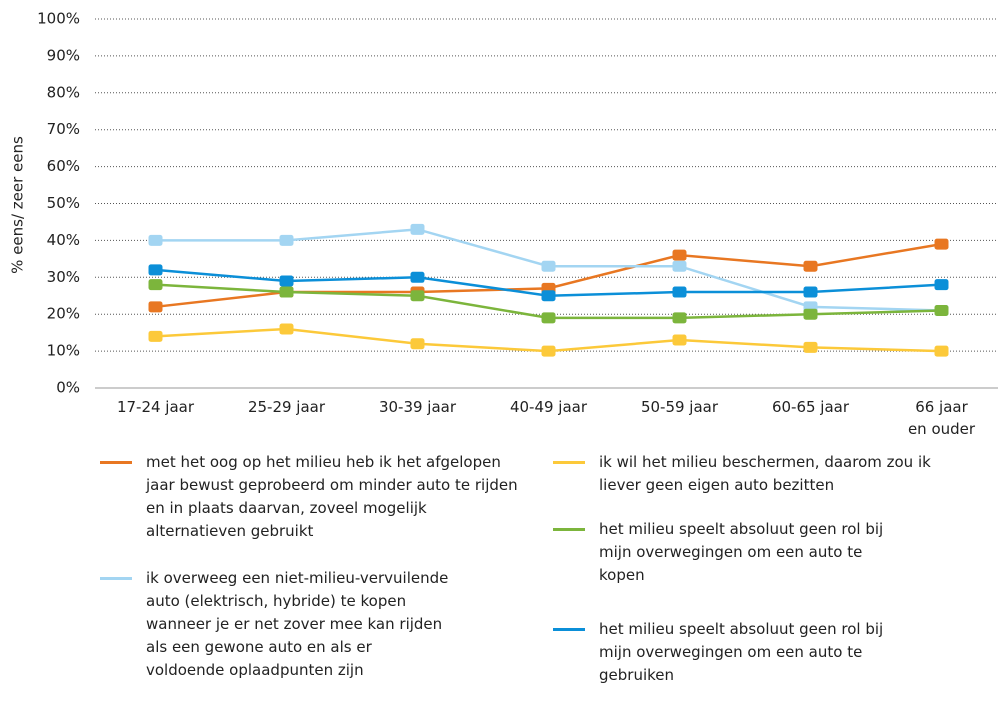 This screenshot has width=998, height=708. I want to click on y-tick-label: 20%, so click(63, 314).